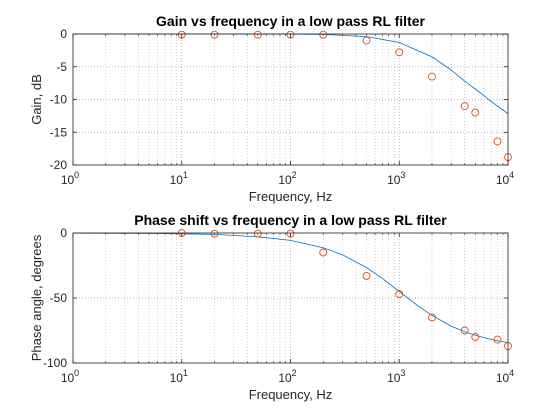 The height and width of the screenshot is (420, 560). Describe the element at coordinates (59, 165) in the screenshot. I see `y-tick-label: -20` at that location.